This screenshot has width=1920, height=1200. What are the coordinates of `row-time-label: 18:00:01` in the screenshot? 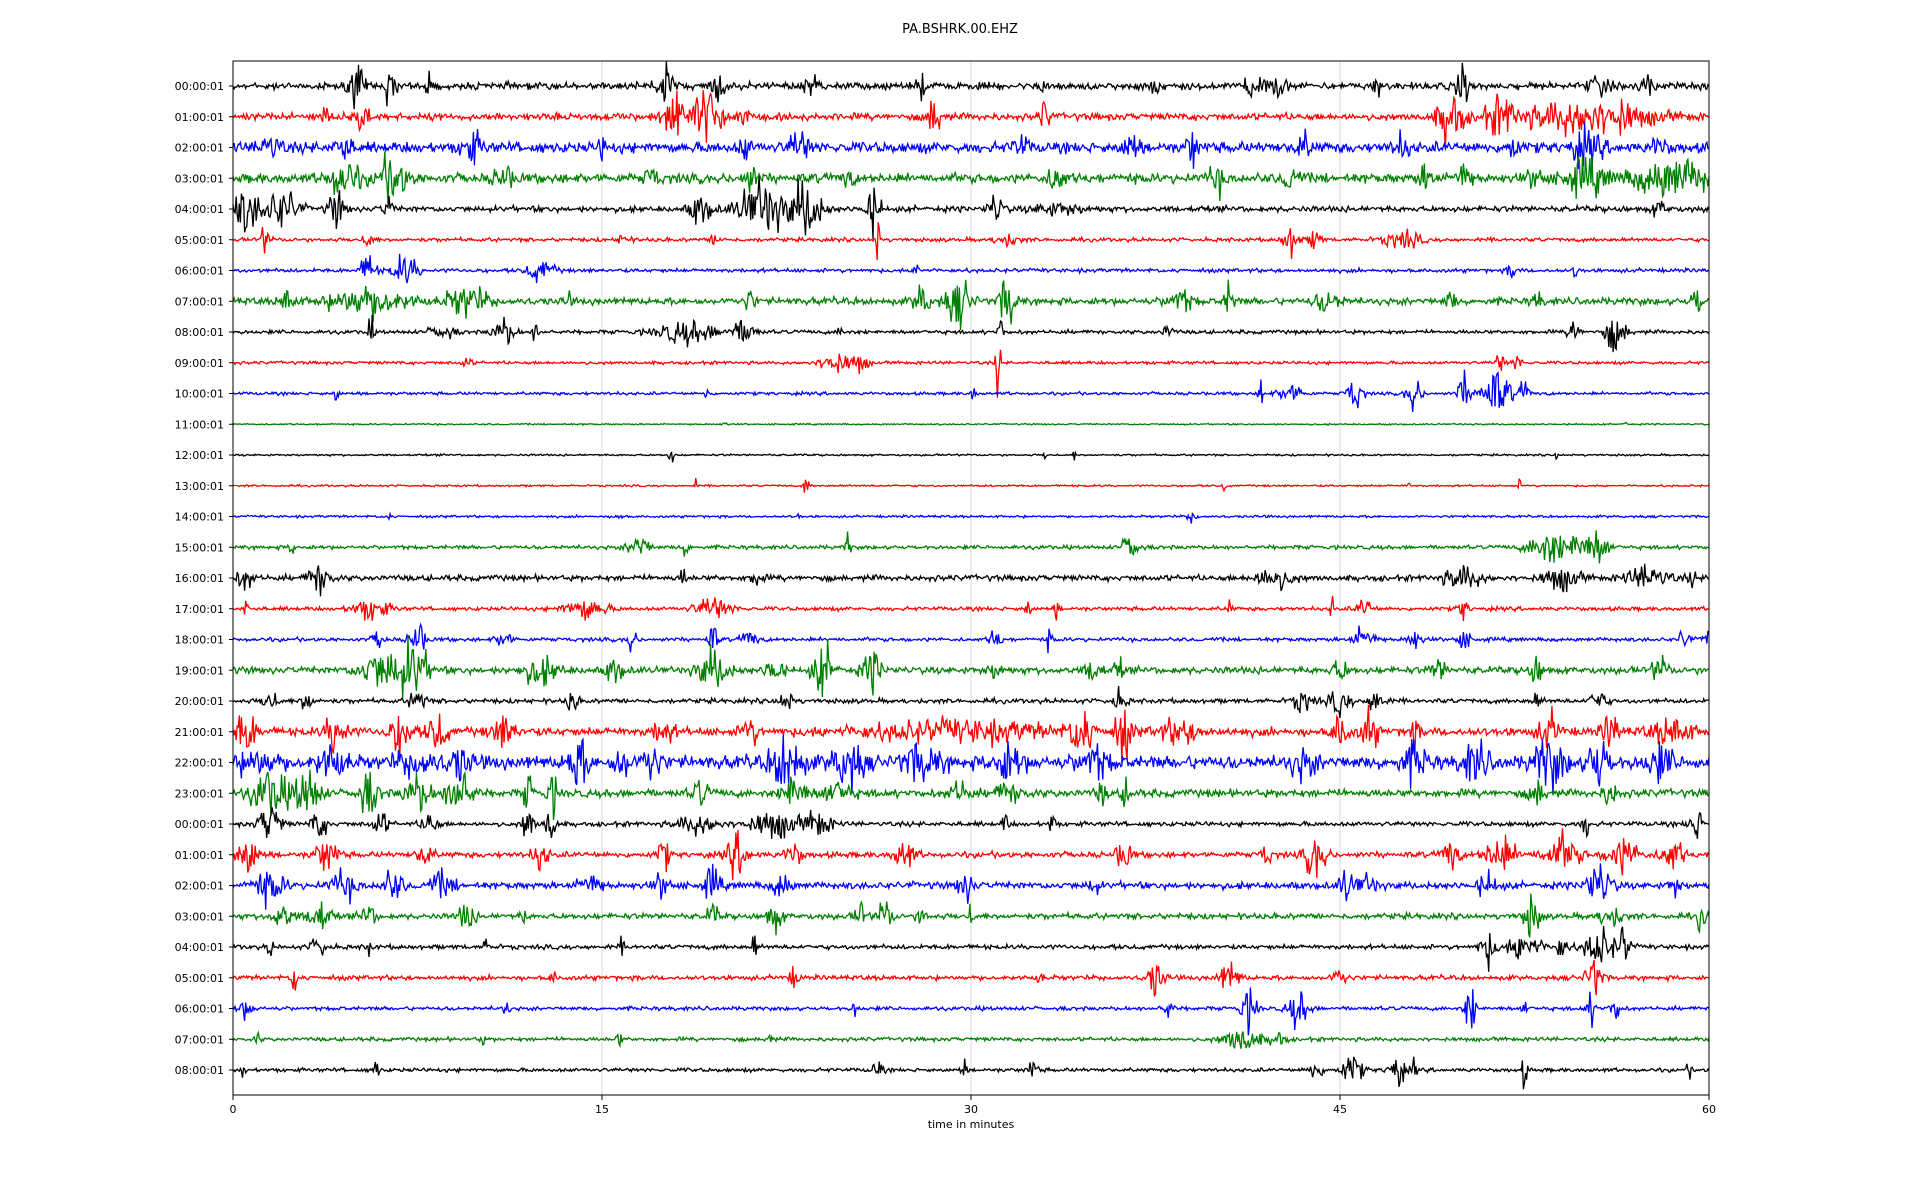 It's located at (199, 640).